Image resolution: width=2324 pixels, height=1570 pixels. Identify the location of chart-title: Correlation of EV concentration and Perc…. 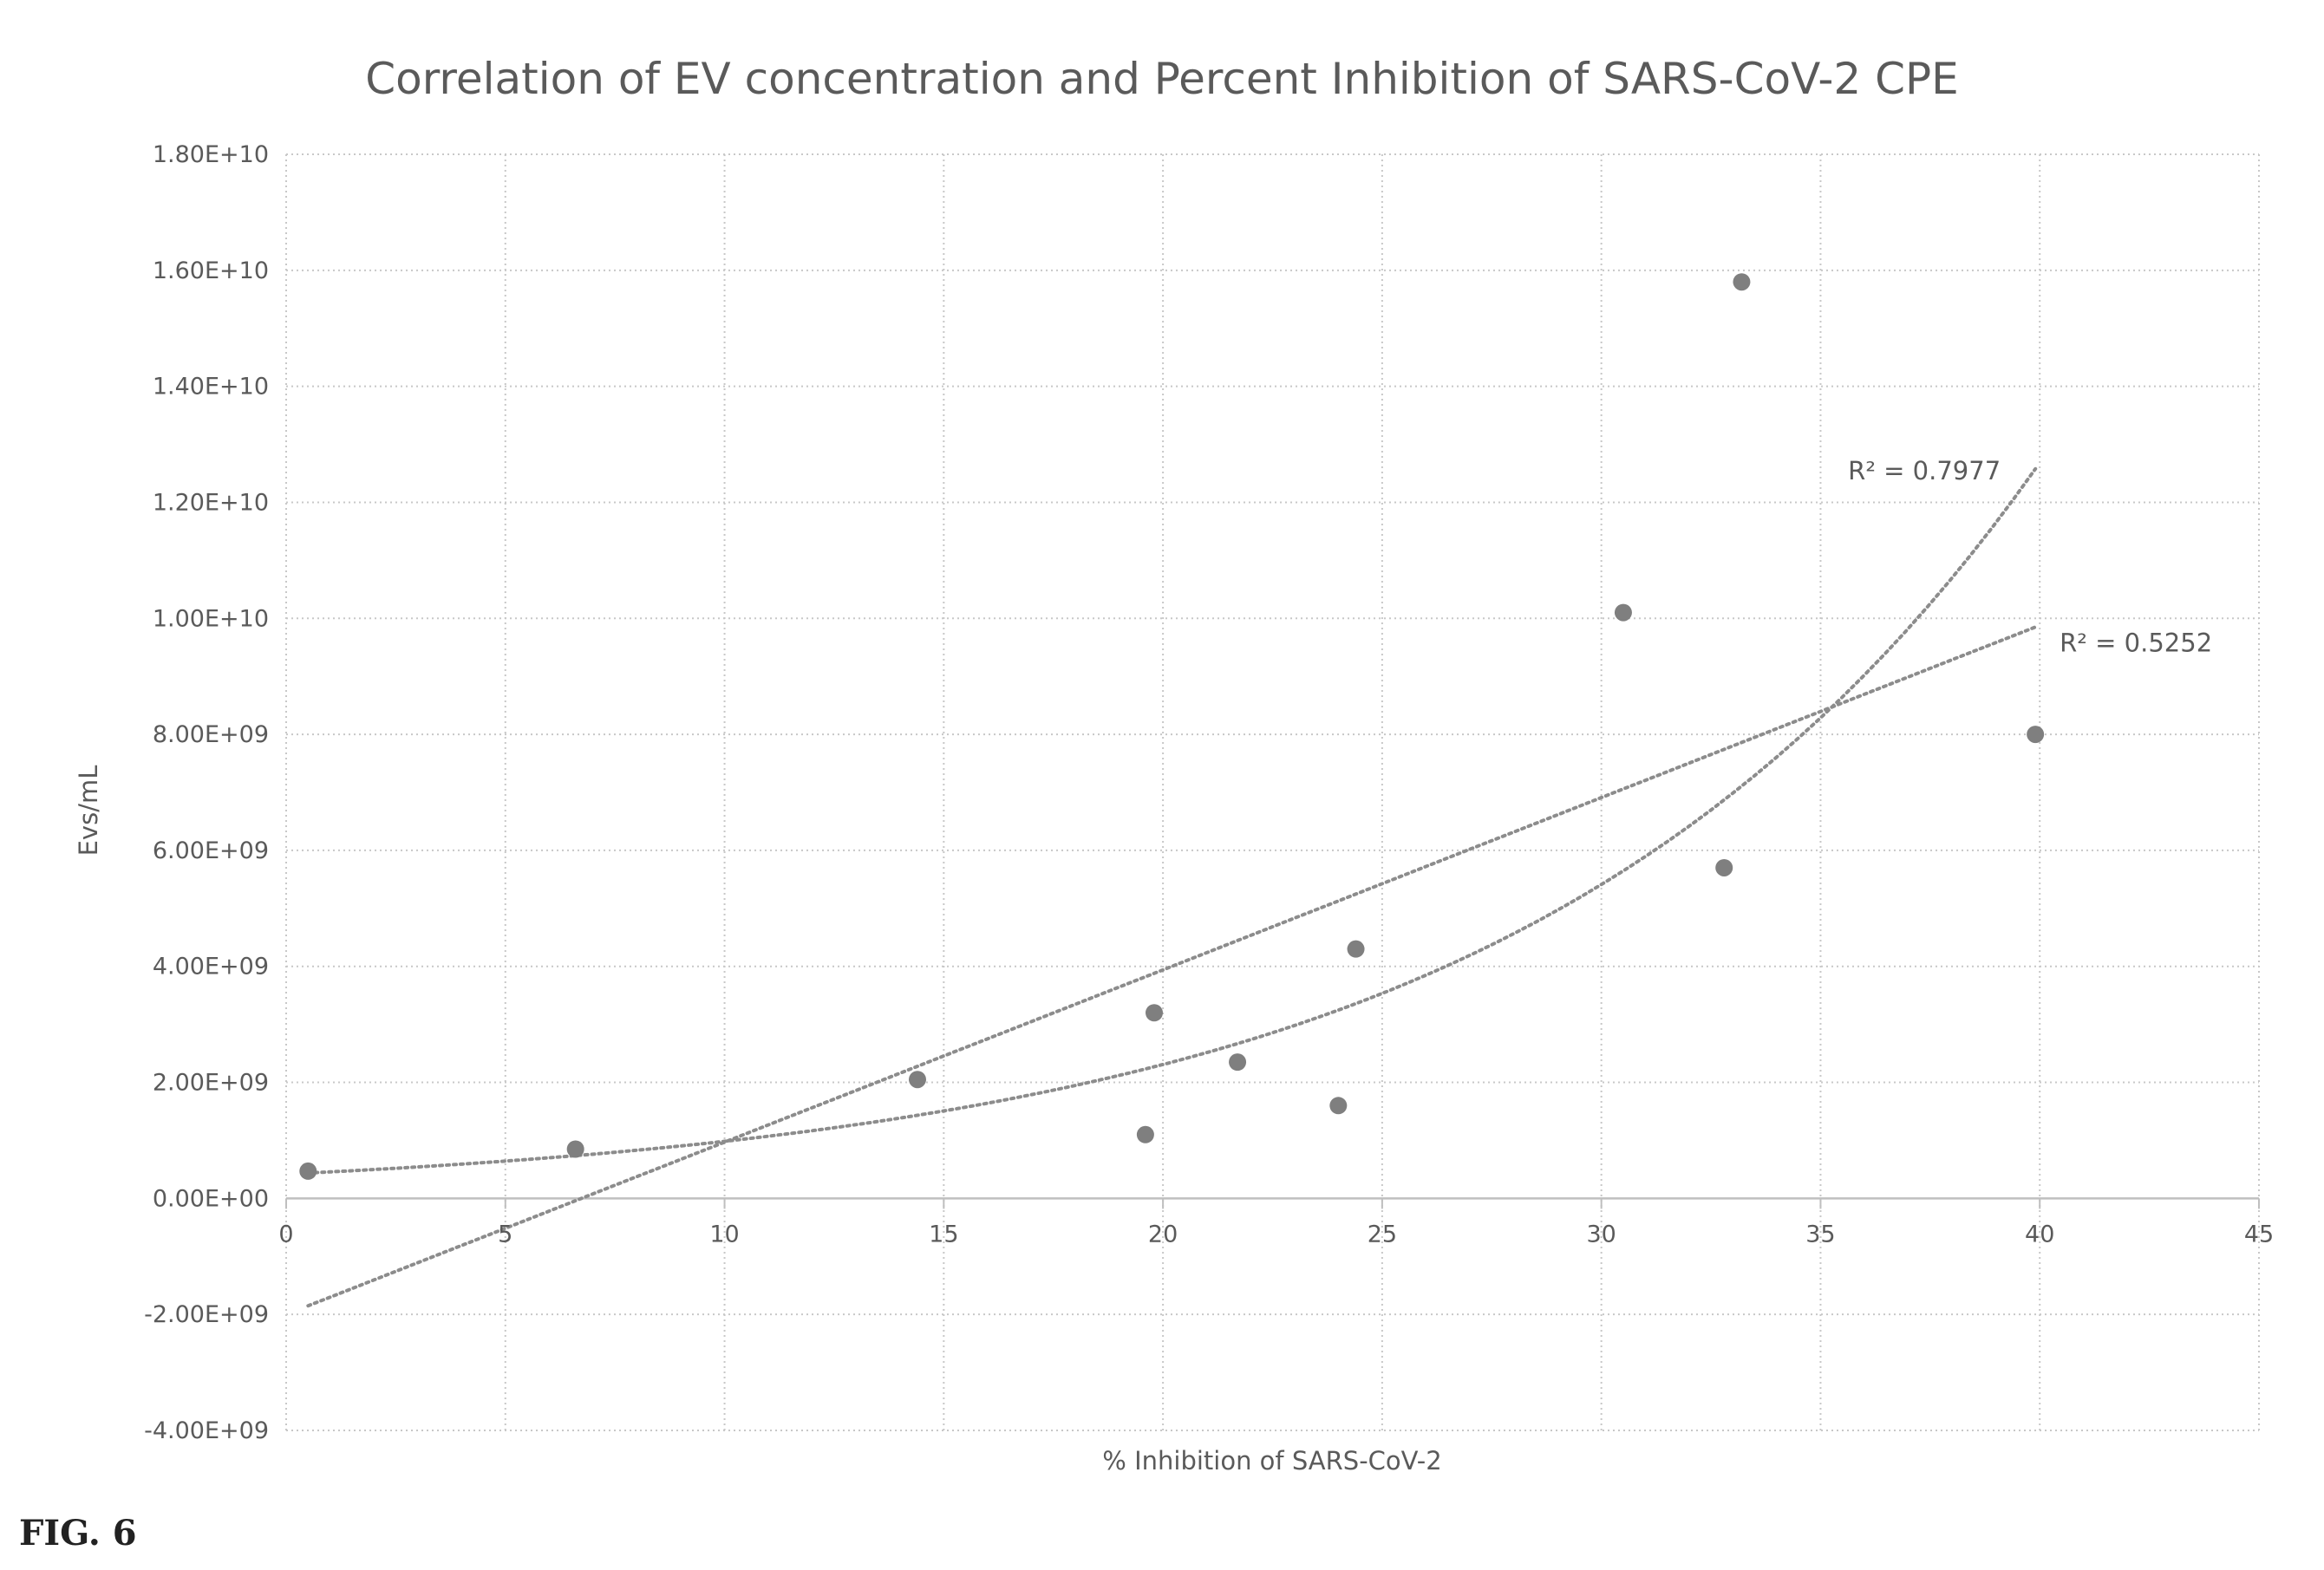
(1162, 79).